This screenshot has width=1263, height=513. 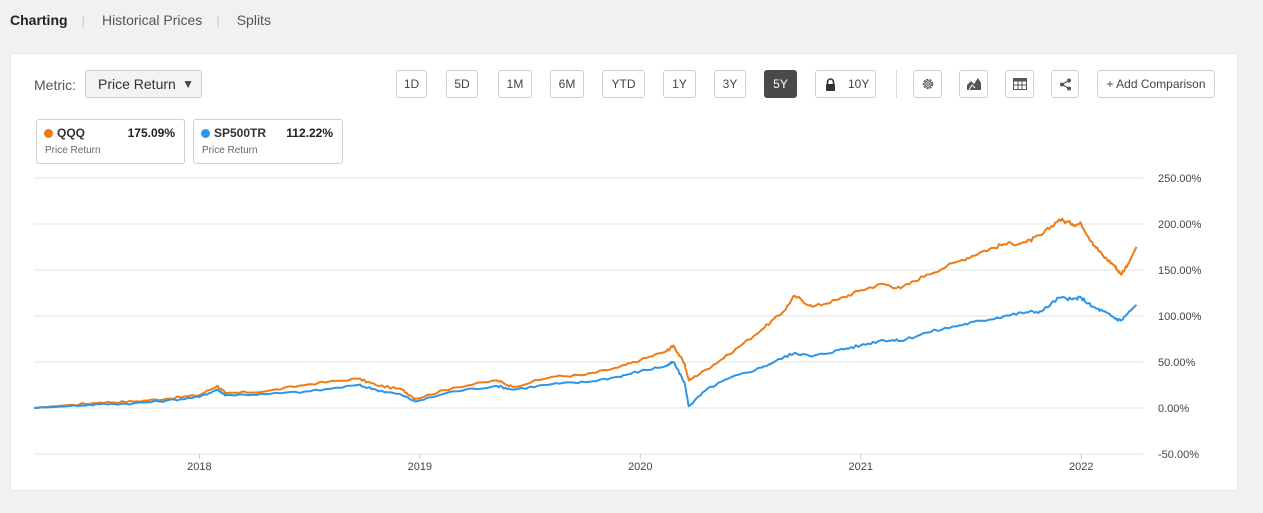 I want to click on y-tick-label: 0.00%, so click(x=1173, y=409).